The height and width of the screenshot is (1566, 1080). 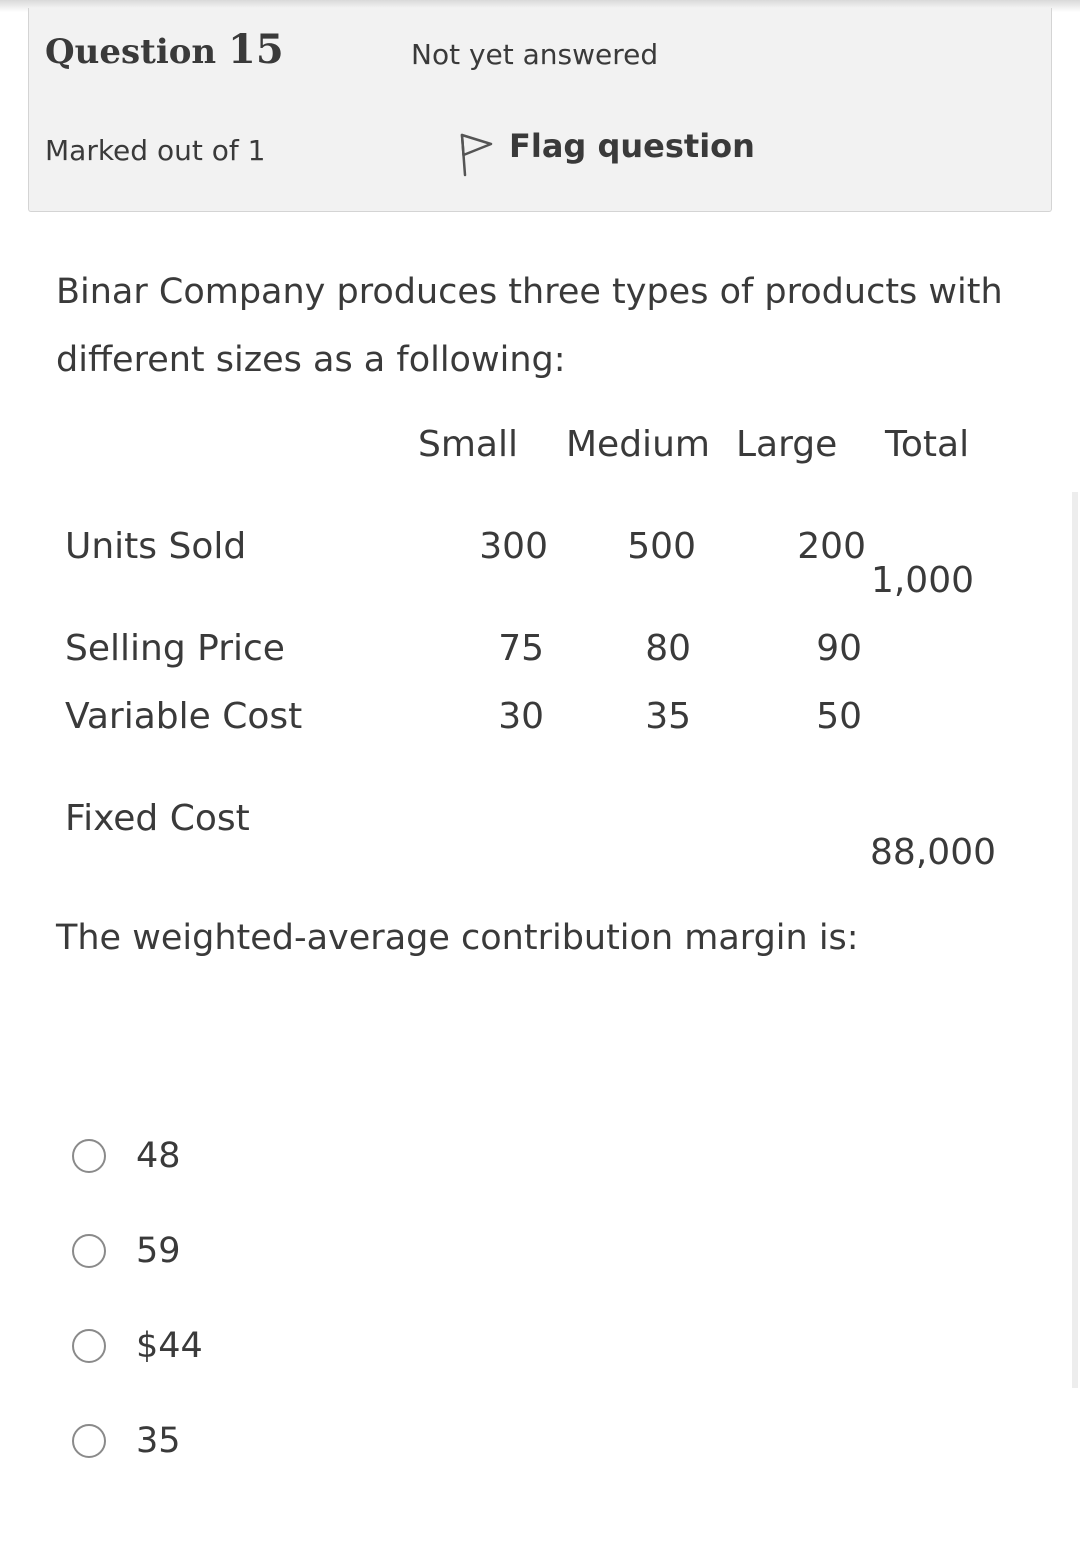 I want to click on flag-question-label: Flag question, so click(x=632, y=146).